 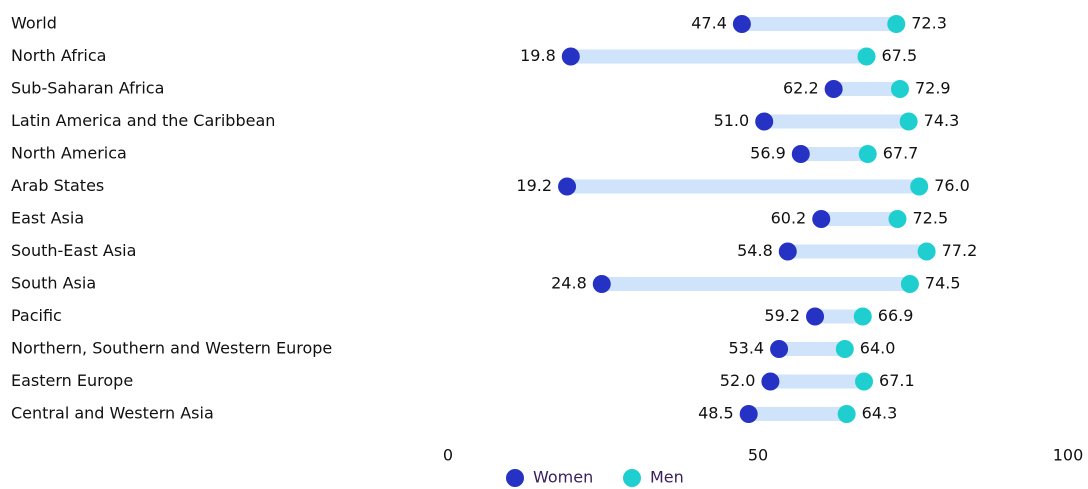 I want to click on value-label: 74.5, so click(x=943, y=283).